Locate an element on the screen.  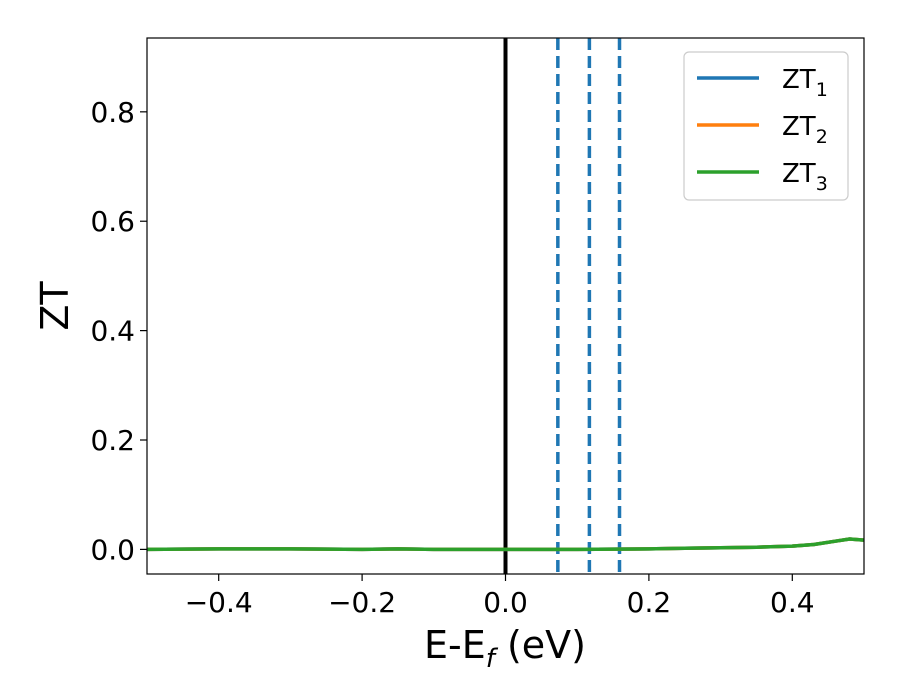
x-tick-label: 0.0 is located at coordinates (505, 602).